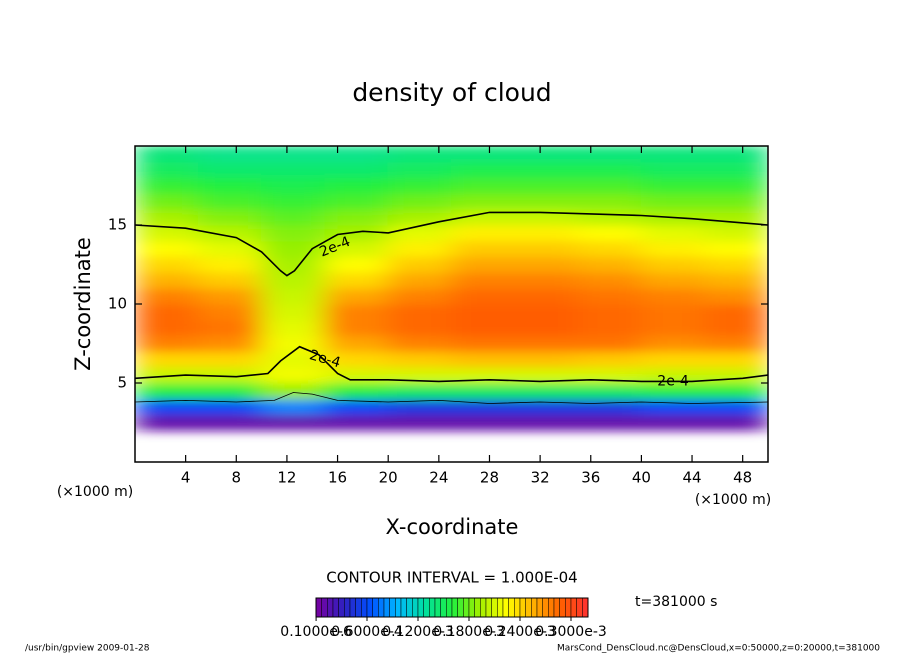 The image size is (904, 654). Describe the element at coordinates (452, 527) in the screenshot. I see `x-axis-label: X-coordinate` at that location.